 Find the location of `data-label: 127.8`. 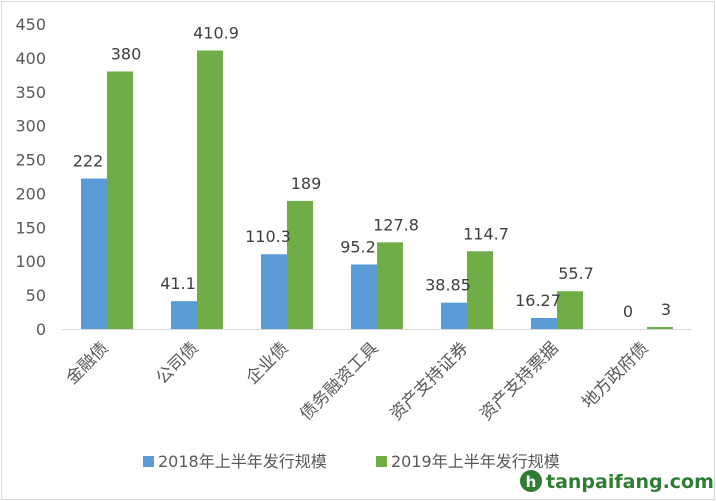

data-label: 127.8 is located at coordinates (396, 224).